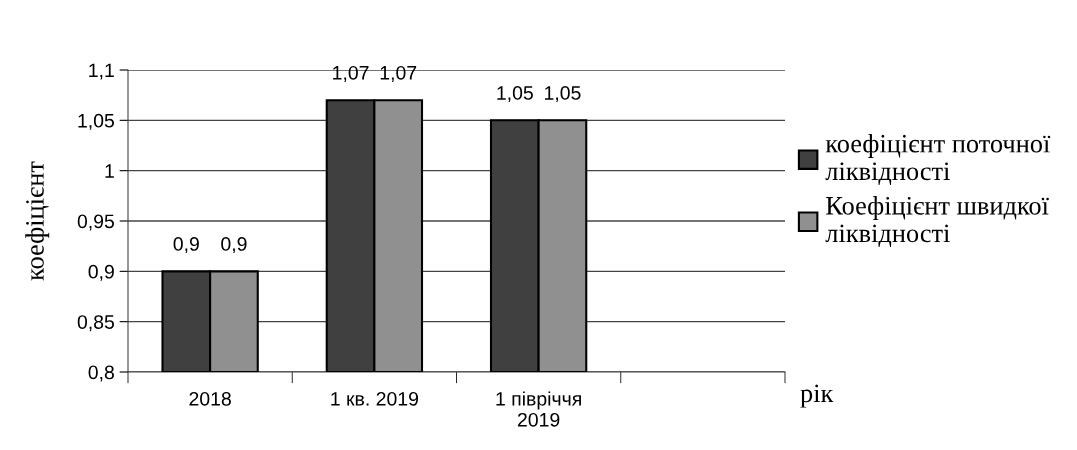 This screenshot has width=1077, height=450. What do you see at coordinates (37, 221) in the screenshot?
I see `y-axis-title: коефіцієнт` at bounding box center [37, 221].